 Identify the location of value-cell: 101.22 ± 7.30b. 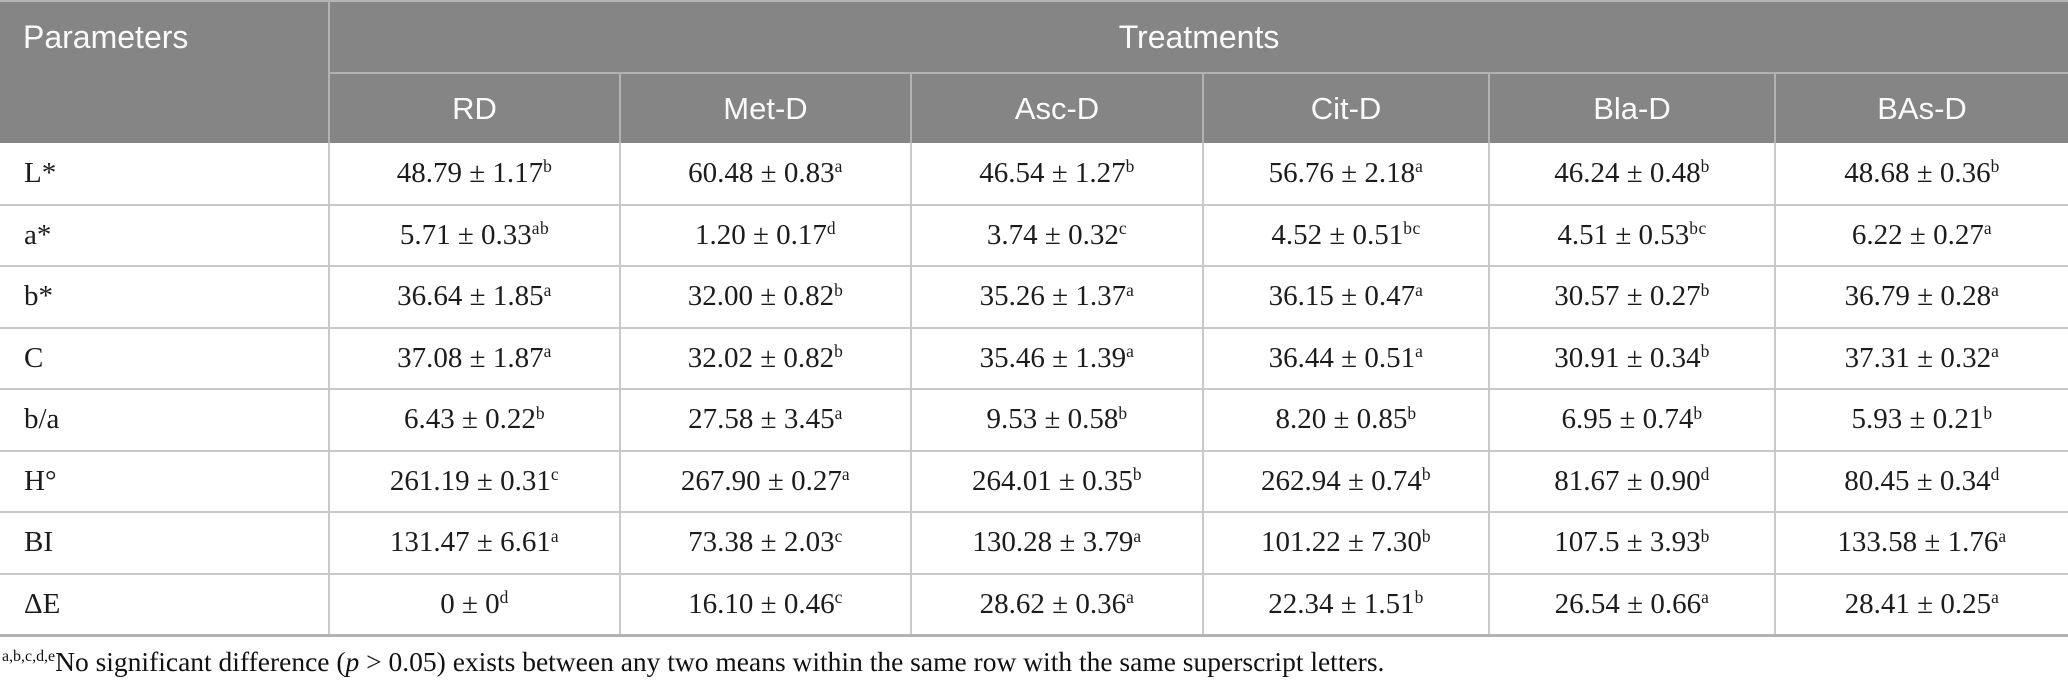
(1345, 542).